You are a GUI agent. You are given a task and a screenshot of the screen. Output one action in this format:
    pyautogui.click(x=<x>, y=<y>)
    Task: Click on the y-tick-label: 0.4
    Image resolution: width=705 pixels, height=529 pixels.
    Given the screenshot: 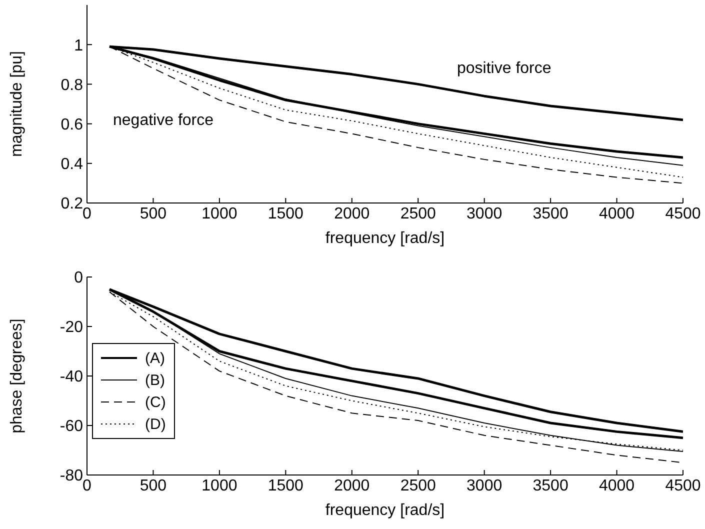 What is the action you would take?
    pyautogui.click(x=72, y=165)
    